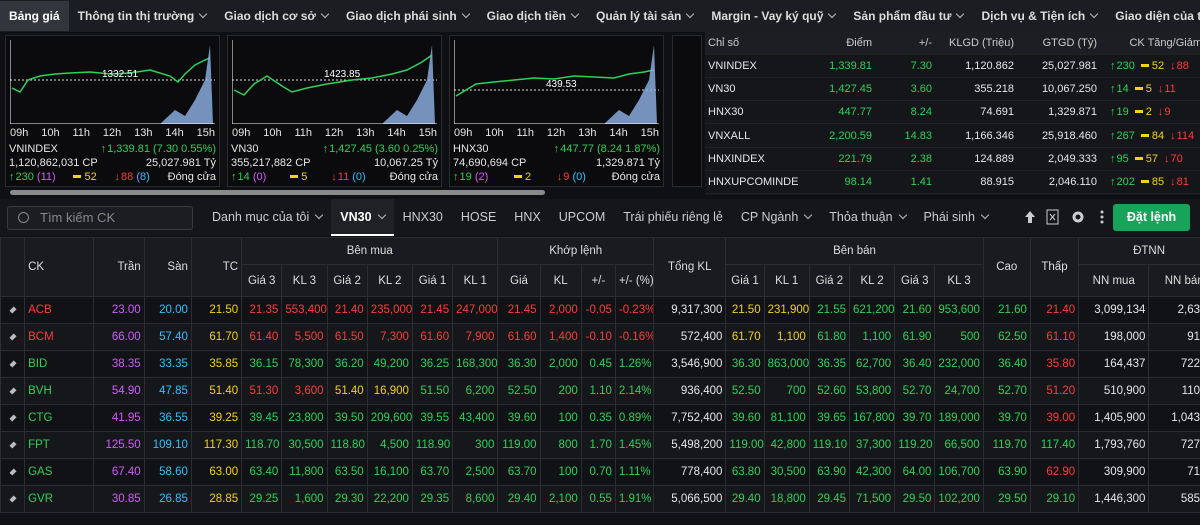 Image resolution: width=1200 pixels, height=525 pixels. Describe the element at coordinates (1006, 267) in the screenshot. I see `header-cell: Cao` at that location.